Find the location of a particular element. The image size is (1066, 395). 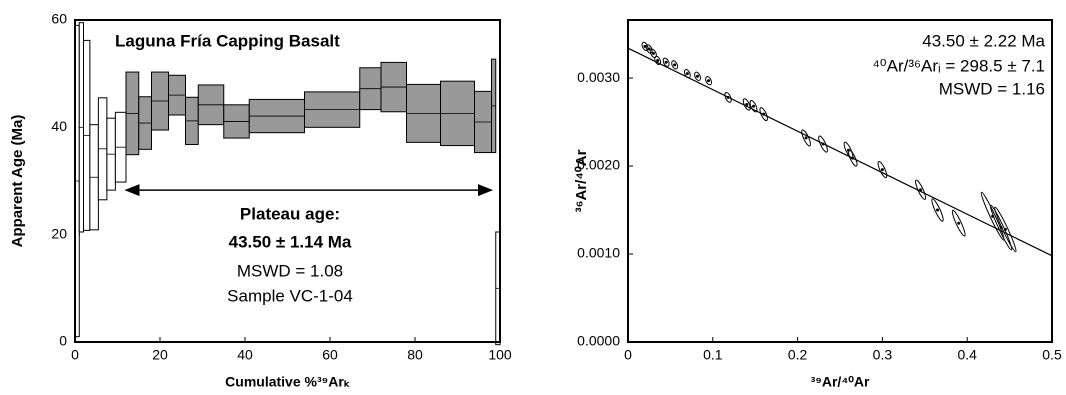

y-tick-label: 0.0000 is located at coordinates (598, 341).